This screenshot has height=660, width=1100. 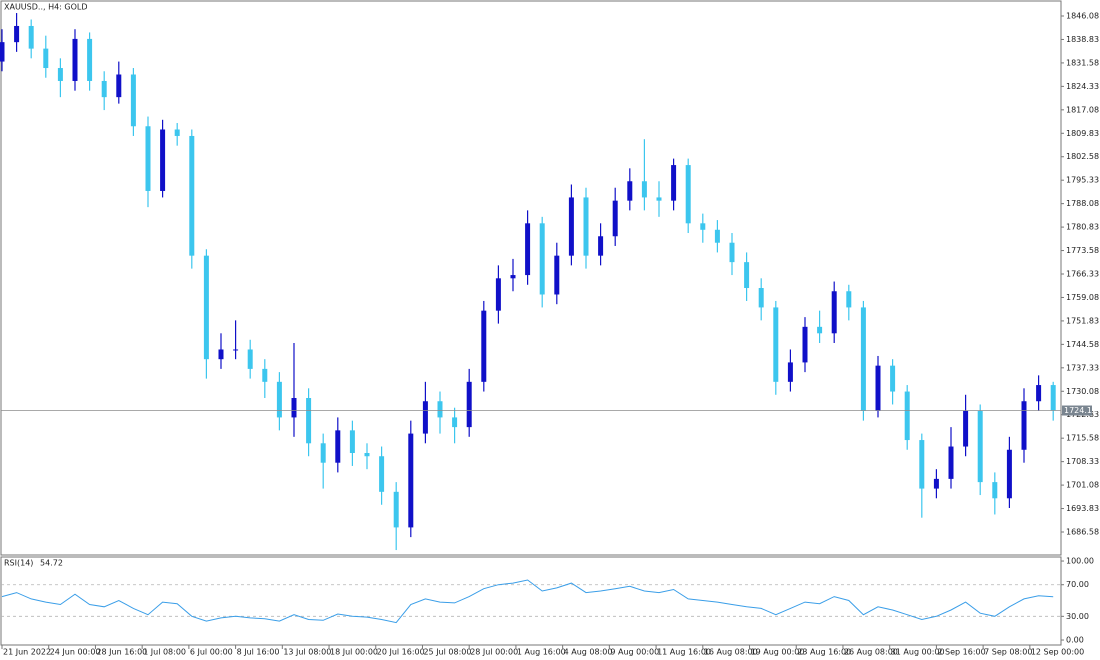 What do you see at coordinates (684, 652) in the screenshot?
I see `x-tick-label: 11 Aug 16:00` at bounding box center [684, 652].